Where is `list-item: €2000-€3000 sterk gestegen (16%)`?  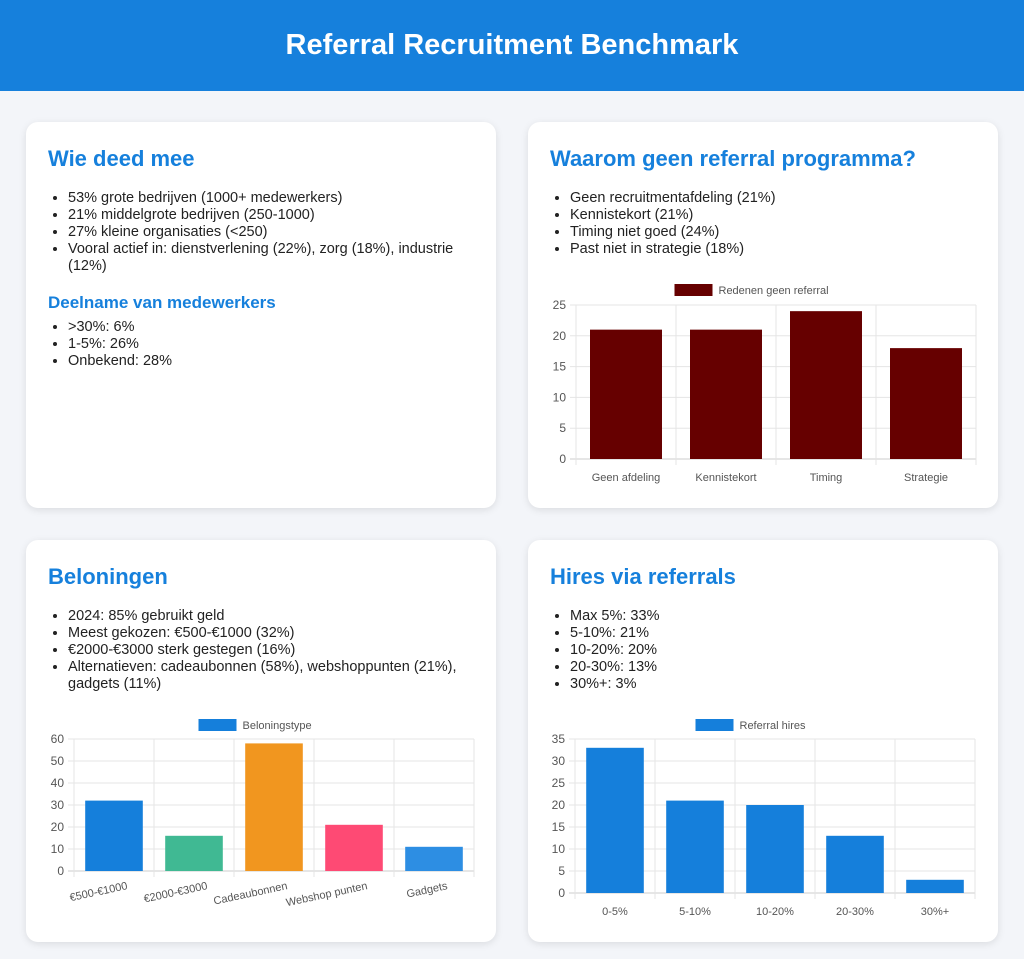
list-item: €2000-€3000 sterk gestegen (16%) is located at coordinates (271, 650).